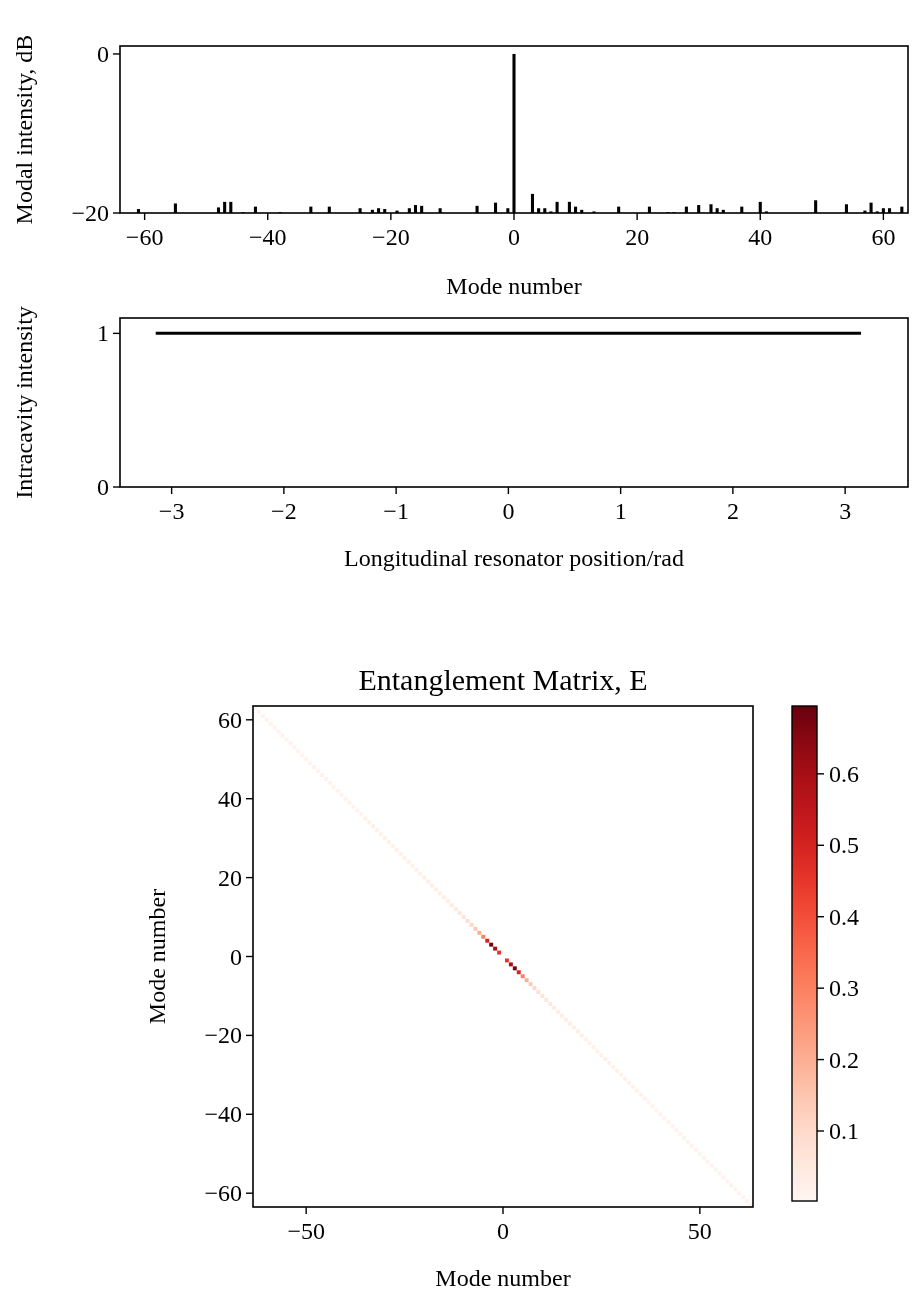 This screenshot has height=1294, width=912. Describe the element at coordinates (230, 877) in the screenshot. I see `y-tick-label: 20` at that location.